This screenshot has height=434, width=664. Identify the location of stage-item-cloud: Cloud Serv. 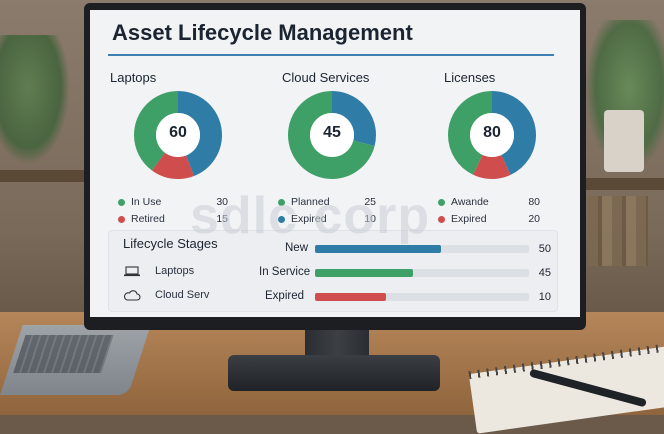
(166, 295).